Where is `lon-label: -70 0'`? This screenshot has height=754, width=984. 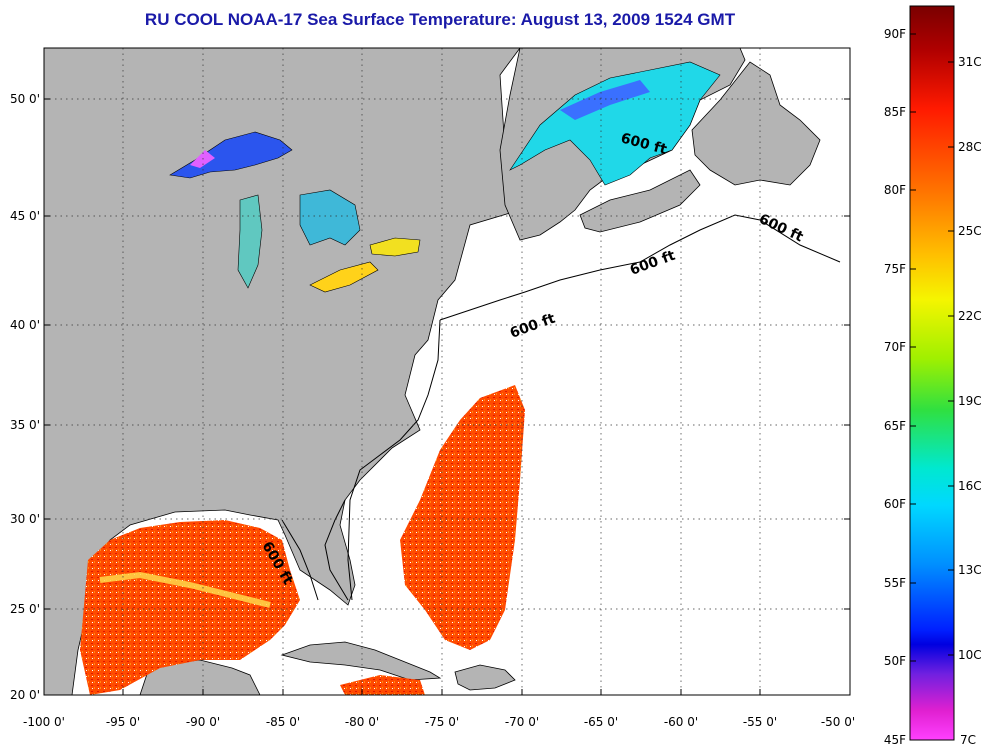 lon-label: -70 0' is located at coordinates (522, 722).